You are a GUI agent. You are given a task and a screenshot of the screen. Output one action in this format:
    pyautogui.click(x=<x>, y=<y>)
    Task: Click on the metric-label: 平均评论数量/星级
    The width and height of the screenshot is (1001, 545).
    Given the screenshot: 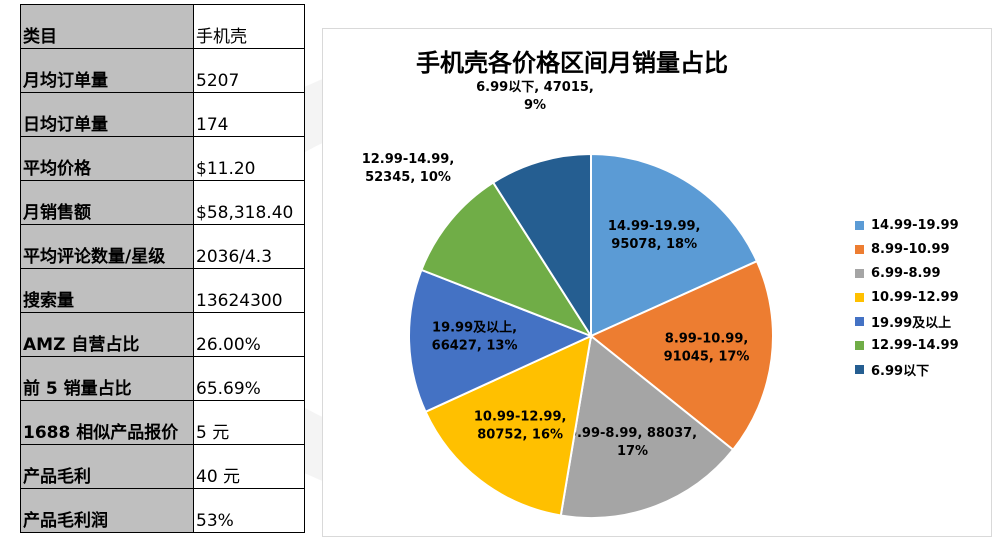 What is the action you would take?
    pyautogui.click(x=107, y=246)
    